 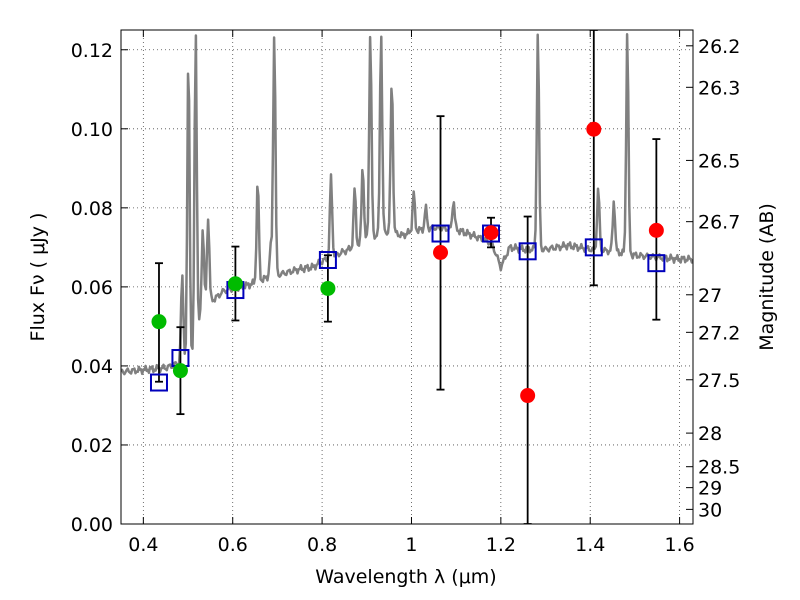 I want to click on y-tick-label: 0.04, so click(x=92, y=367).